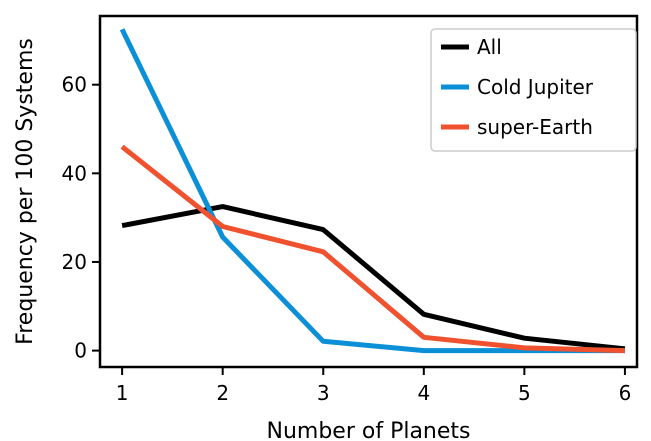 The height and width of the screenshot is (441, 651). I want to click on x-tick-label: 5, so click(524, 393).